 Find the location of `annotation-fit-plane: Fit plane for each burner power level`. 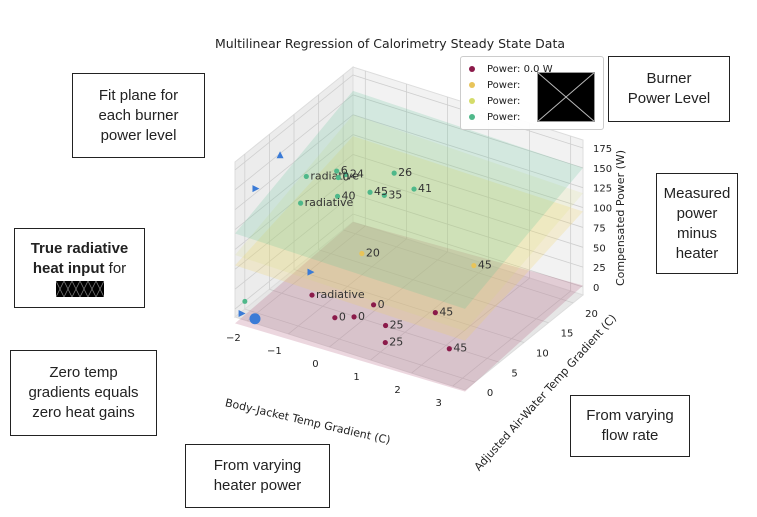

annotation-fit-plane: Fit plane for each burner power level is located at coordinates (138, 115).